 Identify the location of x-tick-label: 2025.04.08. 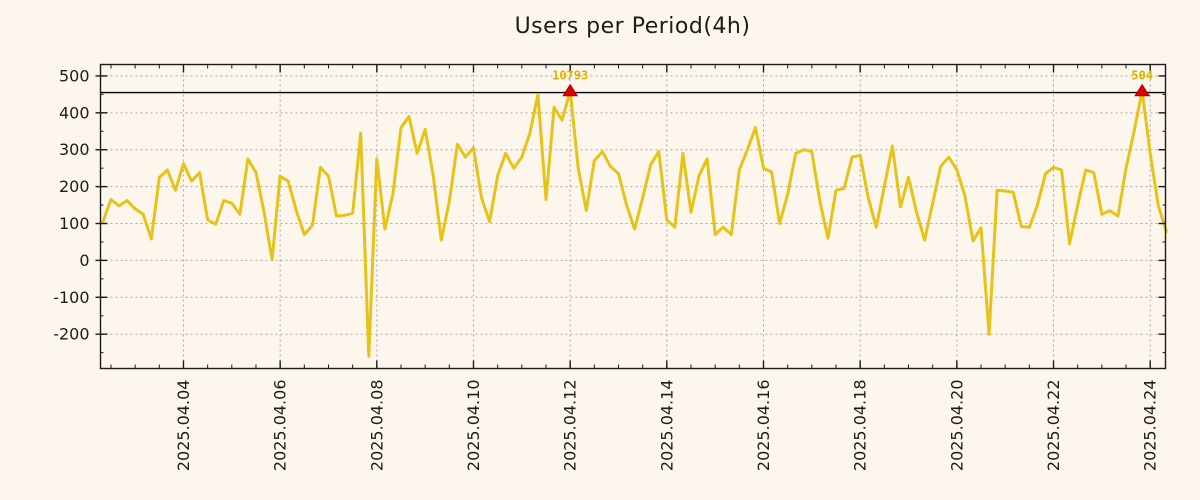
(376, 426).